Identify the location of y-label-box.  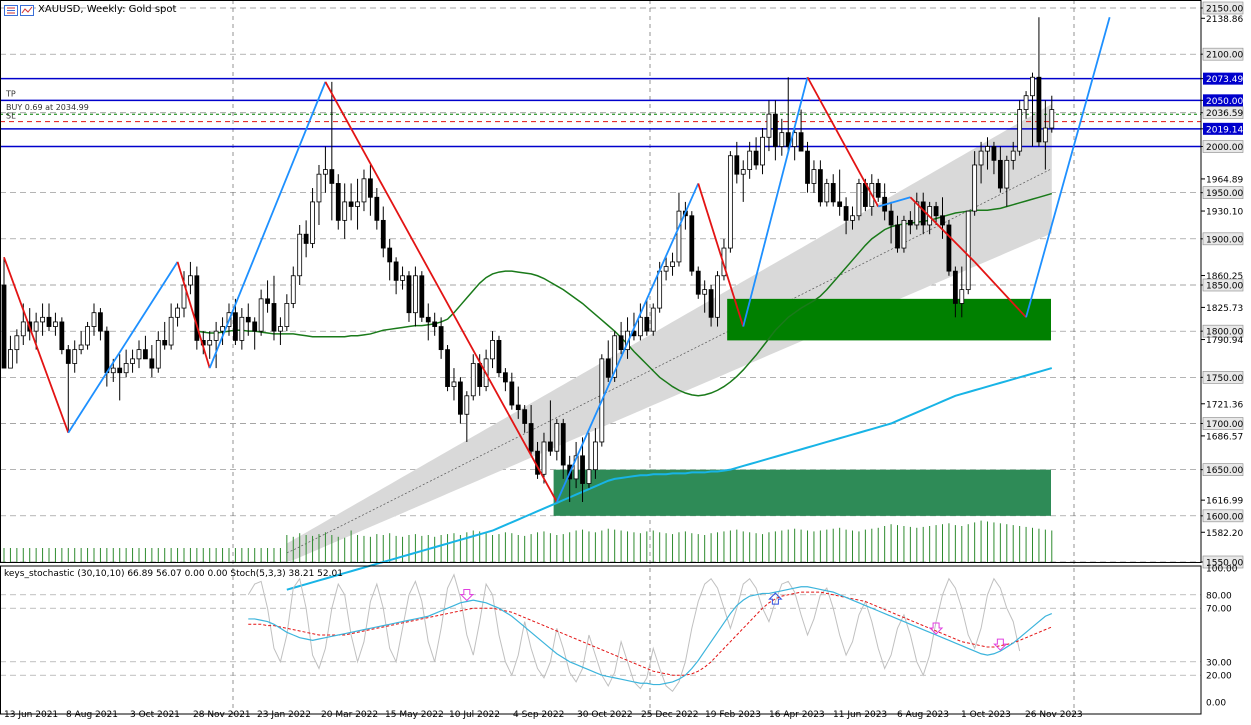
(1223, 469).